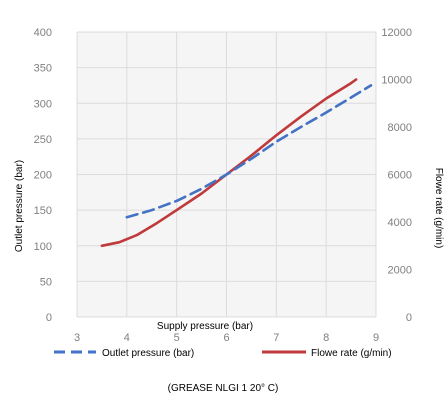  I want to click on left-y-tick-label: 100, so click(43, 247).